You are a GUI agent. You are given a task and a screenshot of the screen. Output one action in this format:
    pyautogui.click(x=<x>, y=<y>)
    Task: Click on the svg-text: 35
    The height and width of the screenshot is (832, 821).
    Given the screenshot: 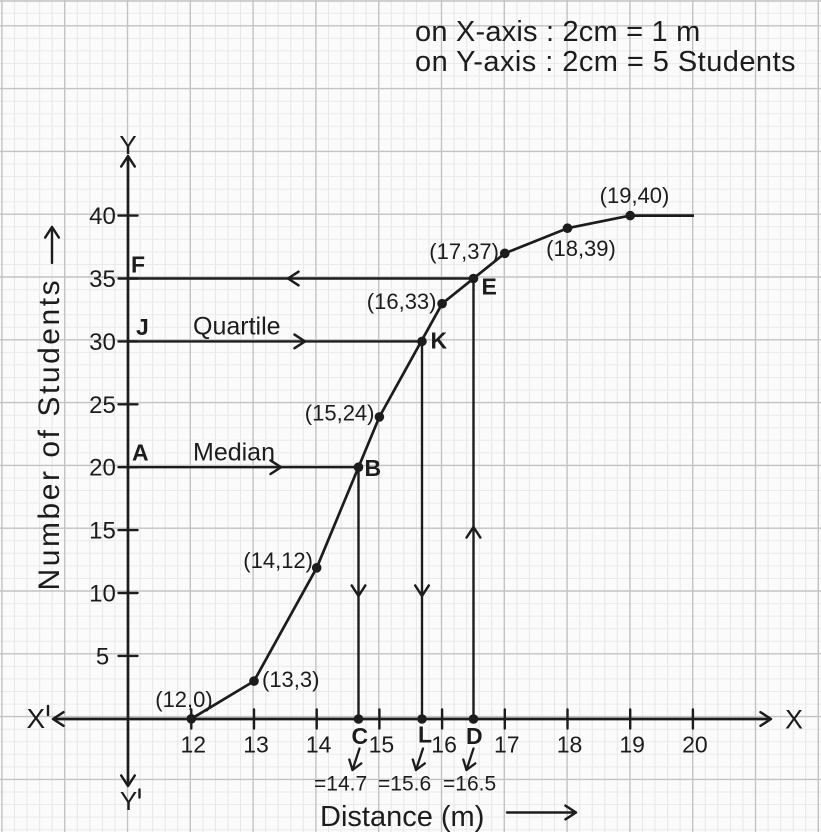 What is the action you would take?
    pyautogui.click(x=102, y=279)
    